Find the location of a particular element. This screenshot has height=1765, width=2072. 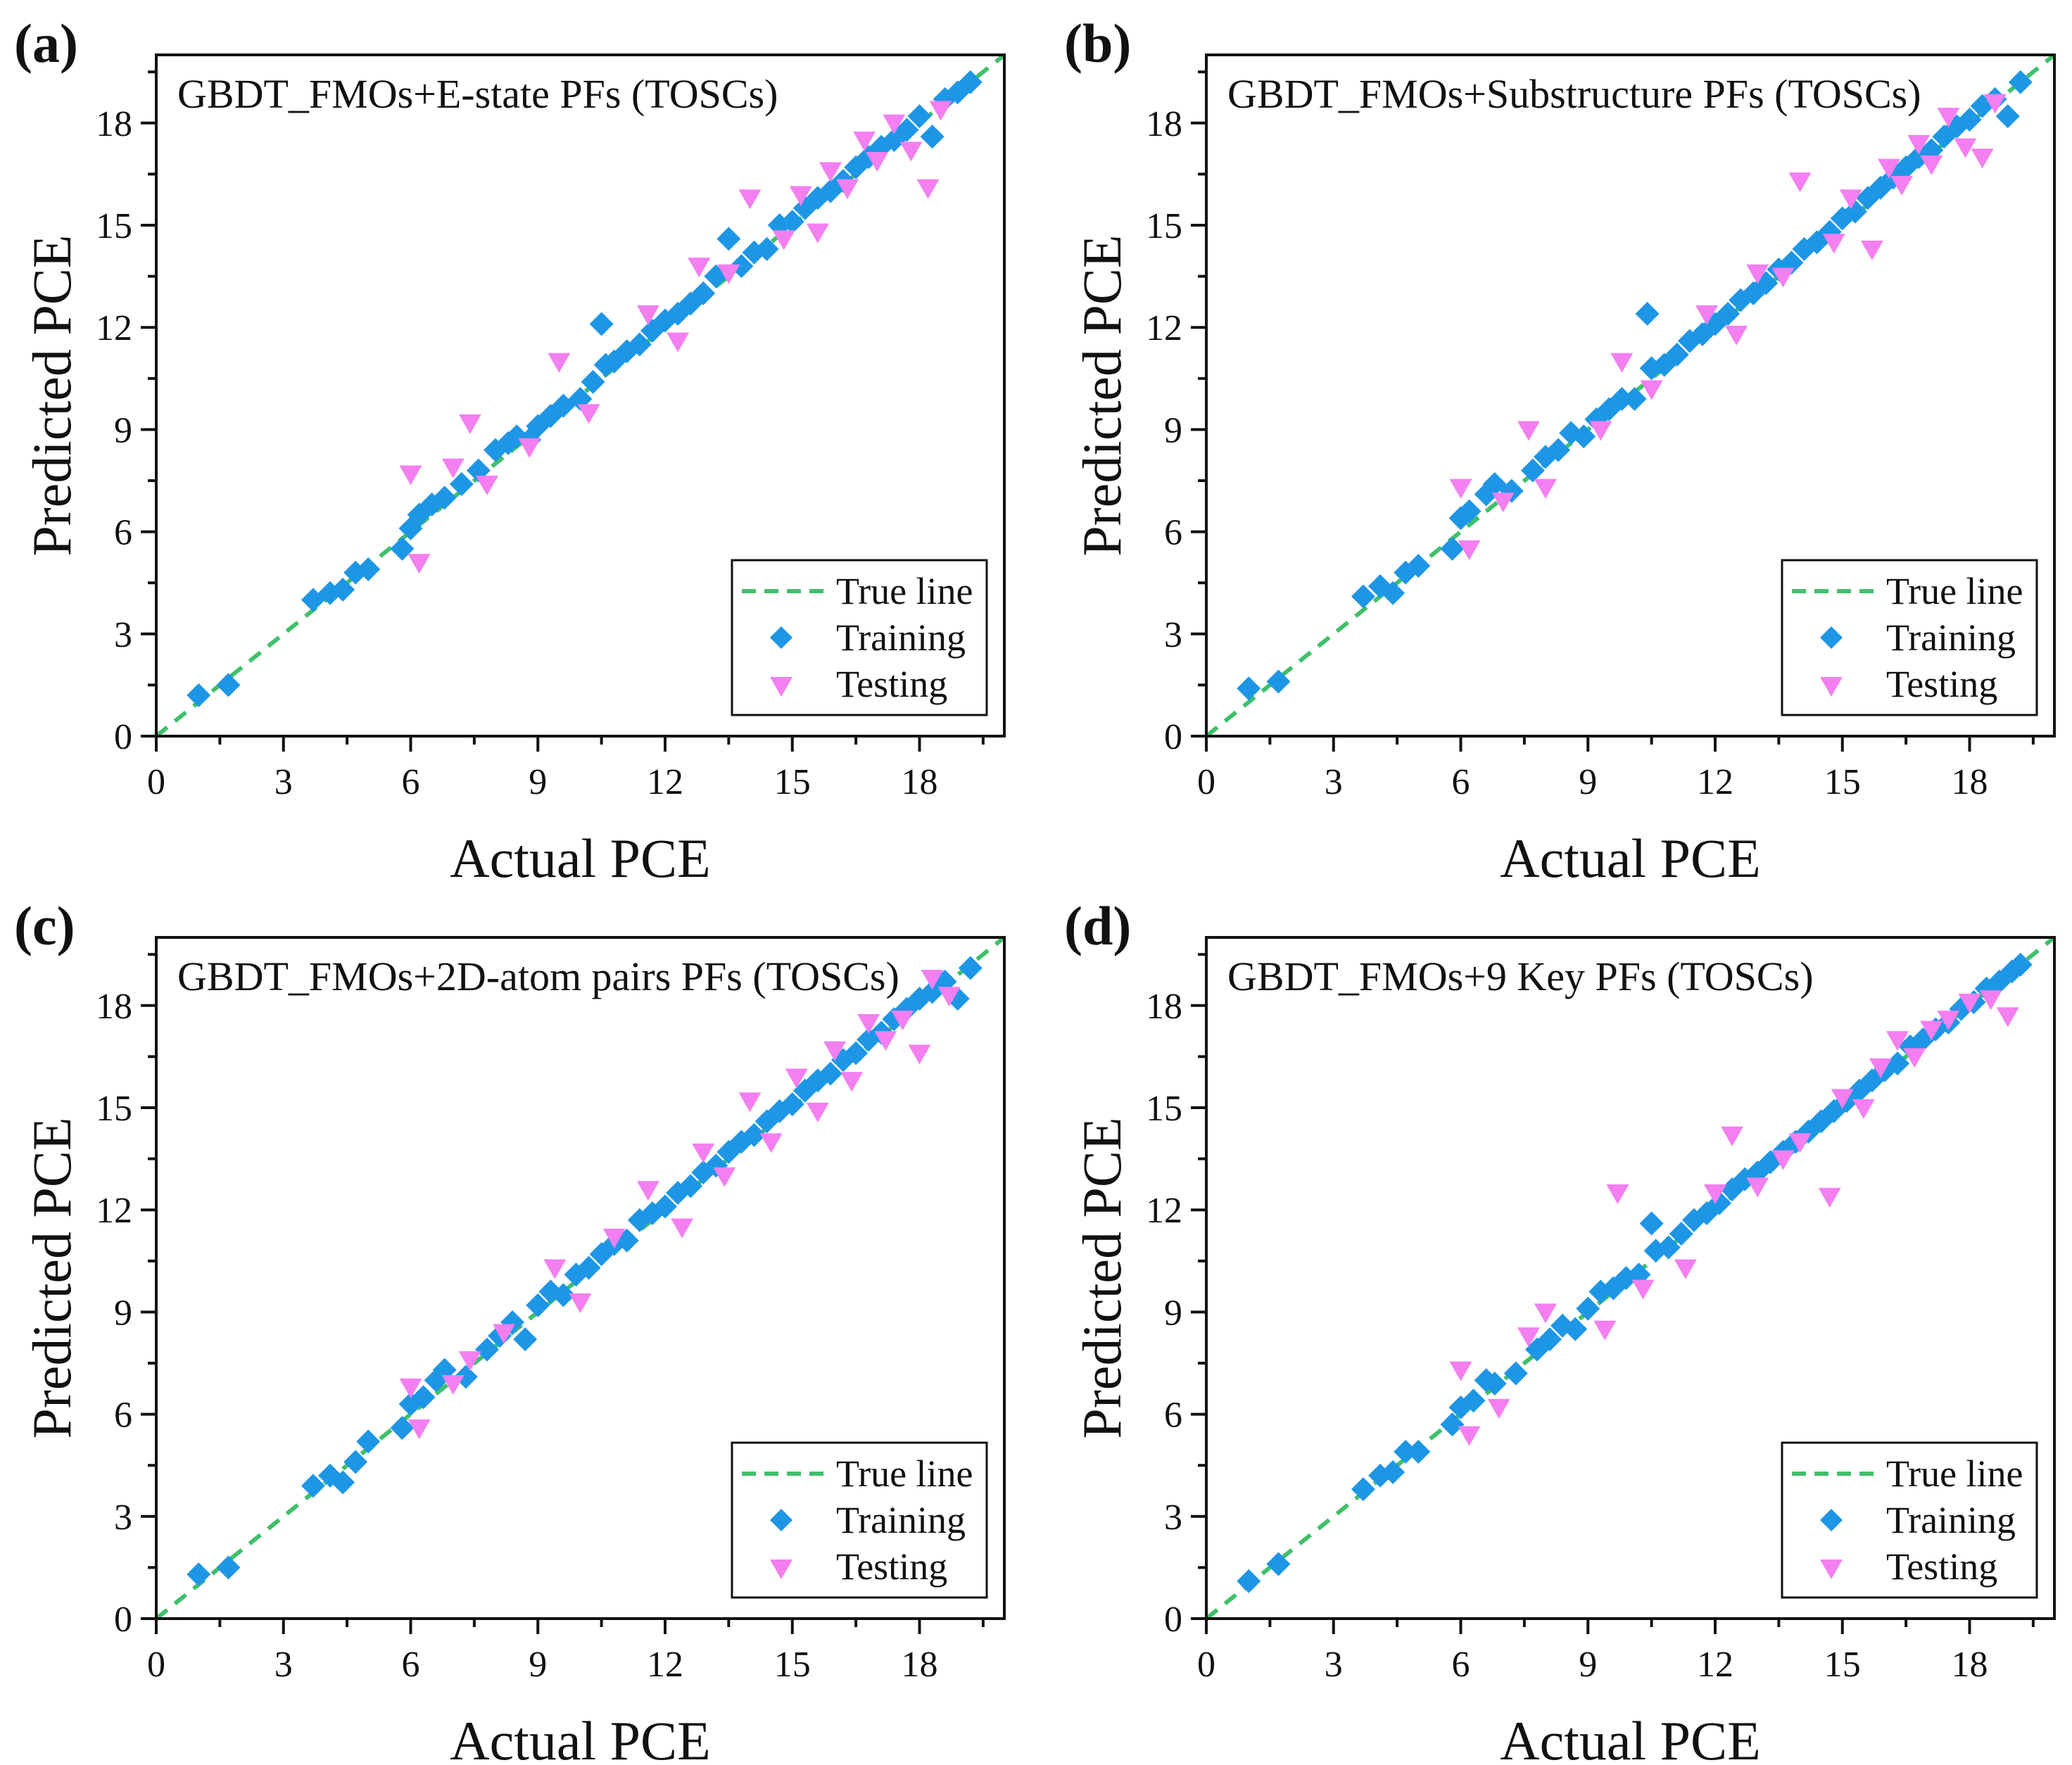

y-tick-label: 12 is located at coordinates (1164, 1211).